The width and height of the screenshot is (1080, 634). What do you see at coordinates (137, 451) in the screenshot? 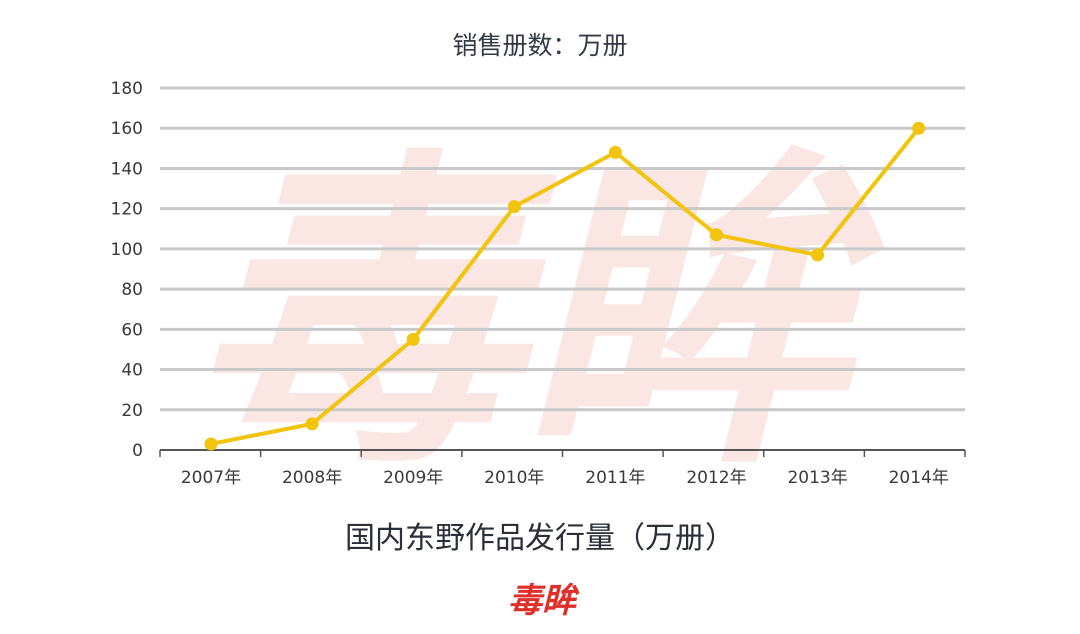
I see `y-tick-label: 0` at bounding box center [137, 451].